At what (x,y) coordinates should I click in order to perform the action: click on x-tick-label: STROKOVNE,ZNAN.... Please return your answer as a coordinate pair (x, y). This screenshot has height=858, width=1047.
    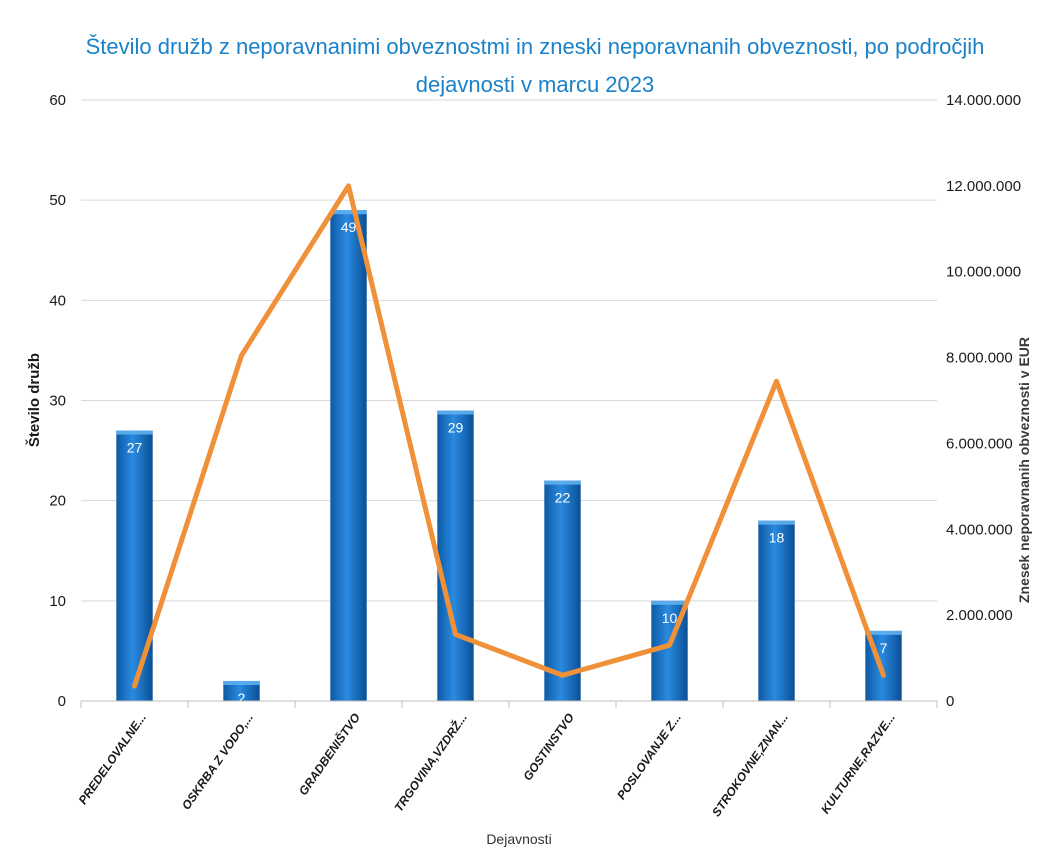
    Looking at the image, I should click on (750, 765).